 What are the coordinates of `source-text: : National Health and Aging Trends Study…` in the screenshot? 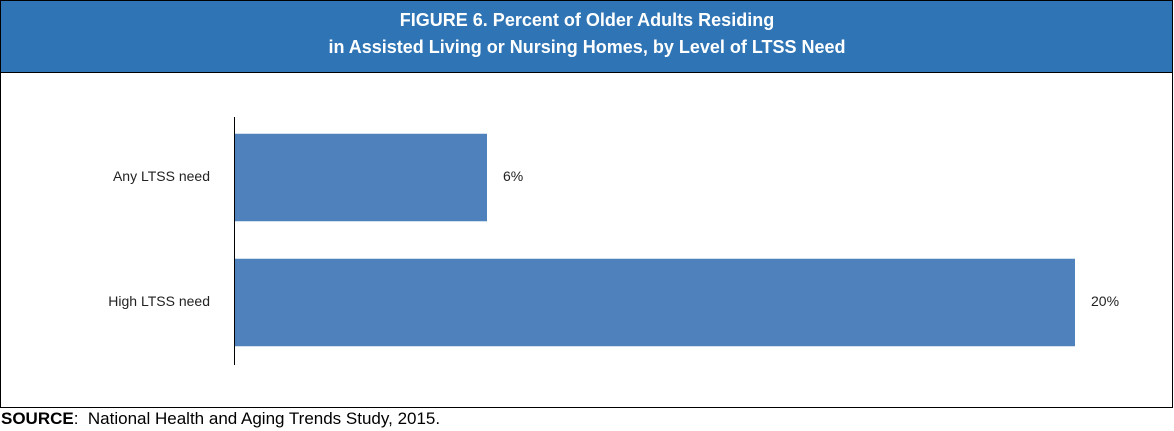 It's located at (257, 418).